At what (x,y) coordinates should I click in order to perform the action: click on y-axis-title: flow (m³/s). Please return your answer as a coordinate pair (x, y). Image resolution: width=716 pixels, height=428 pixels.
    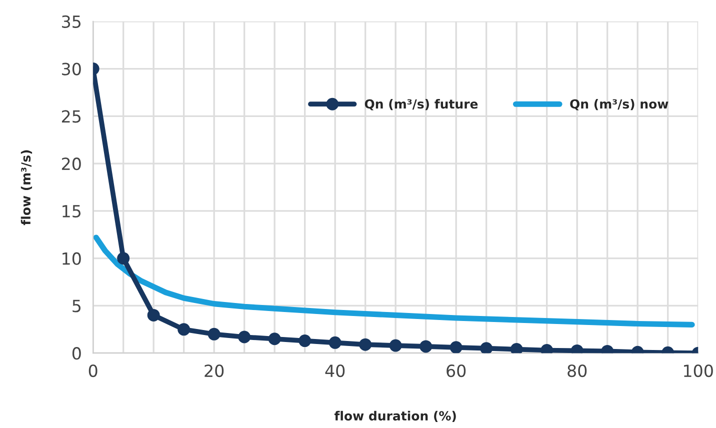
    Looking at the image, I should click on (26, 188).